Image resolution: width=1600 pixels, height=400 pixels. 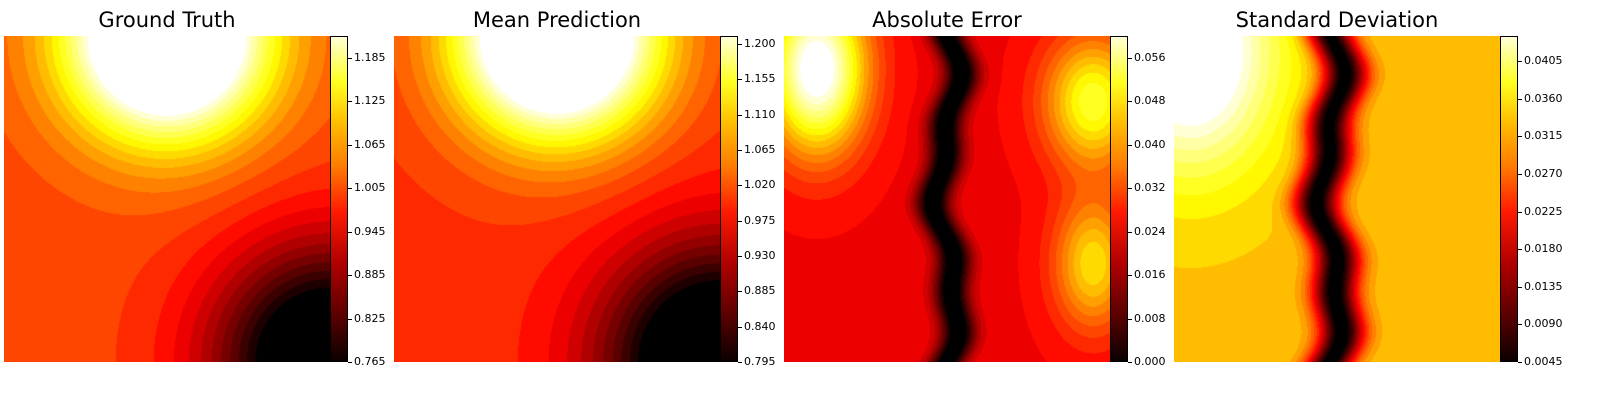 What do you see at coordinates (760, 361) in the screenshot?
I see `colorbar-tick-label: 0.795` at bounding box center [760, 361].